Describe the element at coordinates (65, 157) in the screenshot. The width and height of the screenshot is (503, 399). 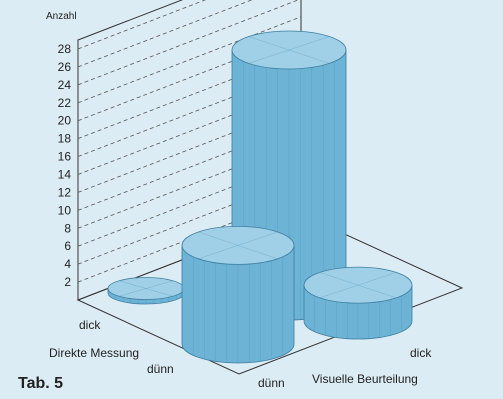
I see `z-tick-label: 16` at that location.